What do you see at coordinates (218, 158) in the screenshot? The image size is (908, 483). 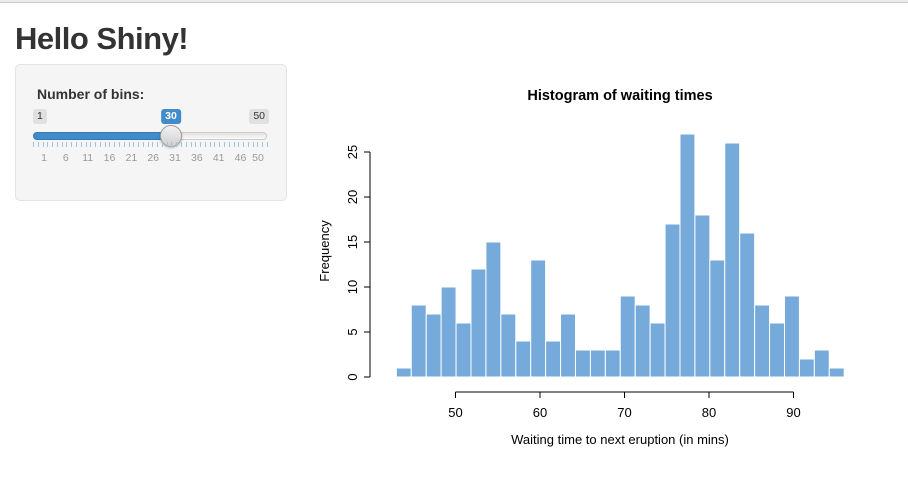 I see `slider-grid-label: 41` at bounding box center [218, 158].